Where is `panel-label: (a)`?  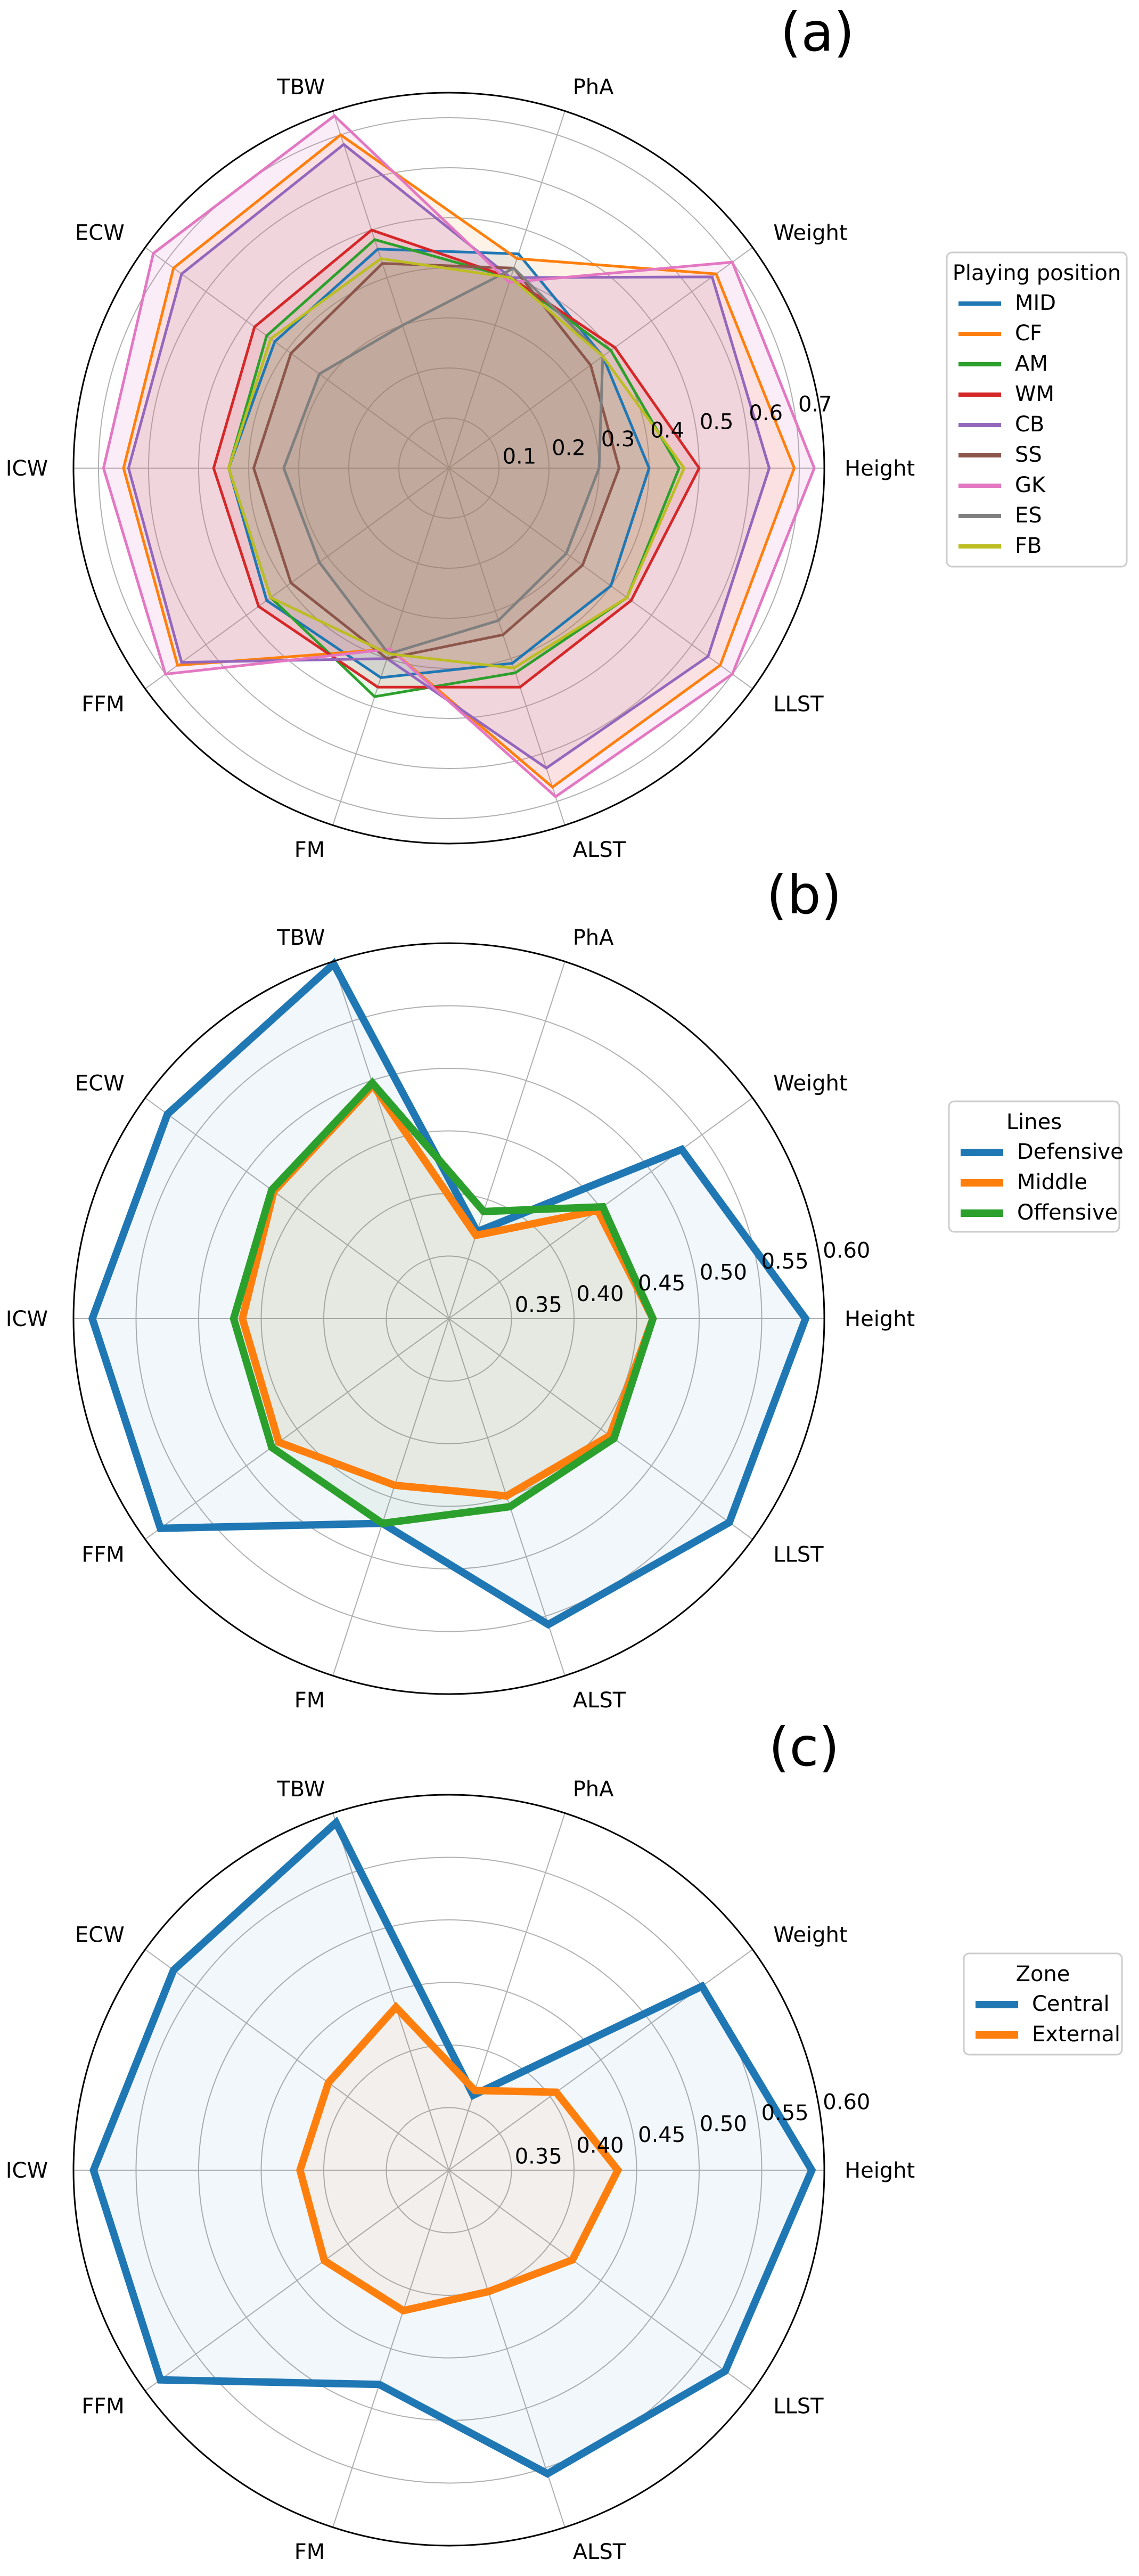 panel-label: (a) is located at coordinates (817, 32).